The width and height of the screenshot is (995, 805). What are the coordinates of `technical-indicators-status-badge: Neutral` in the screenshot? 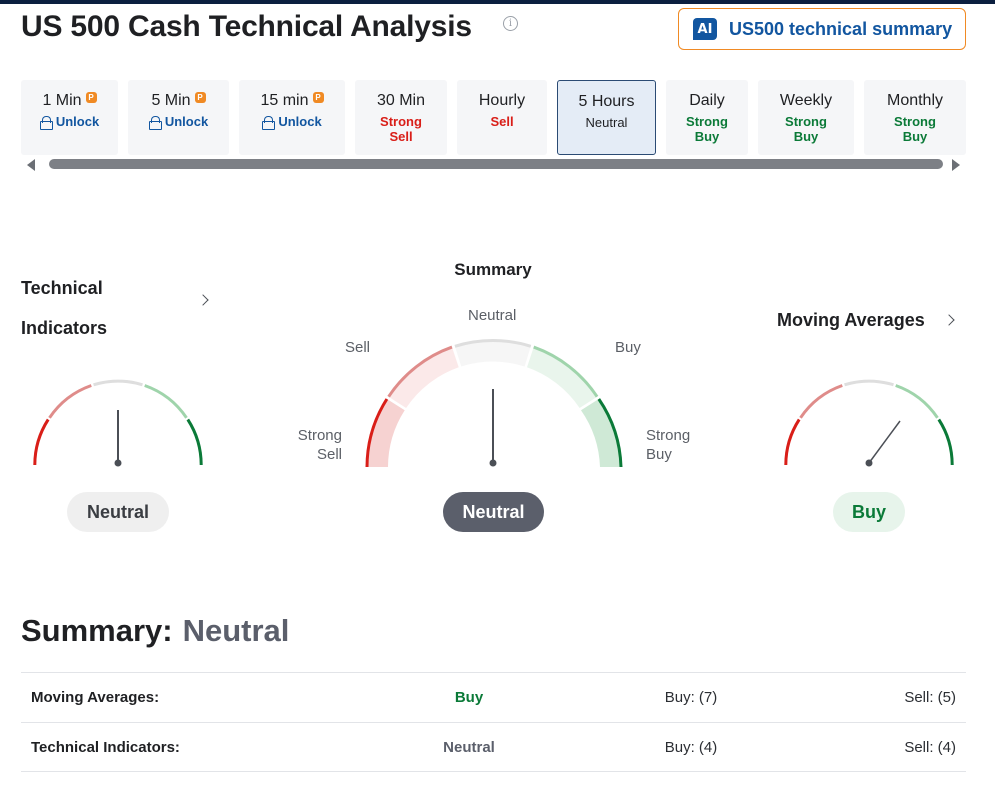 It's located at (118, 512).